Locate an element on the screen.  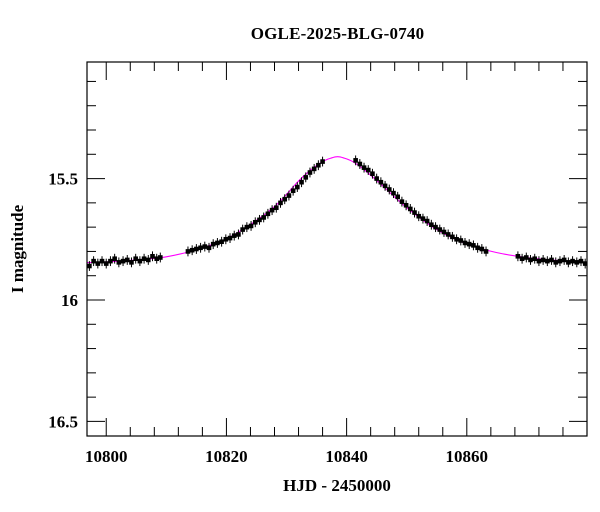
x-tick-label: 10840 is located at coordinates (346, 456).